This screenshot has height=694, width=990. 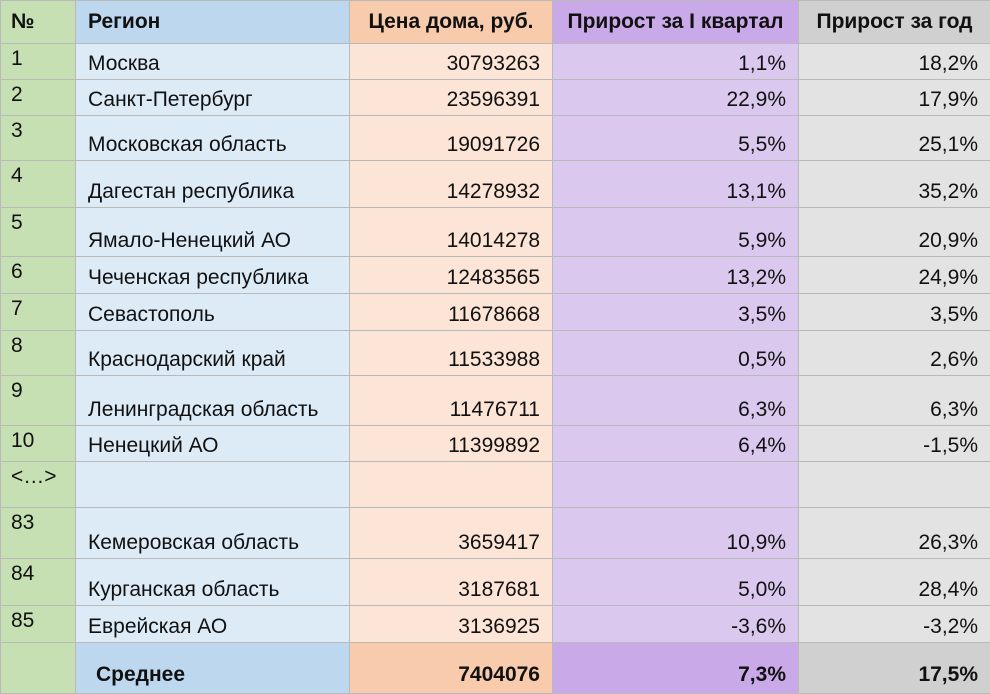 I want to click on table-row: 2 Санкт-Петербург 23596391 22,9% 17,9%, so click(x=495, y=98).